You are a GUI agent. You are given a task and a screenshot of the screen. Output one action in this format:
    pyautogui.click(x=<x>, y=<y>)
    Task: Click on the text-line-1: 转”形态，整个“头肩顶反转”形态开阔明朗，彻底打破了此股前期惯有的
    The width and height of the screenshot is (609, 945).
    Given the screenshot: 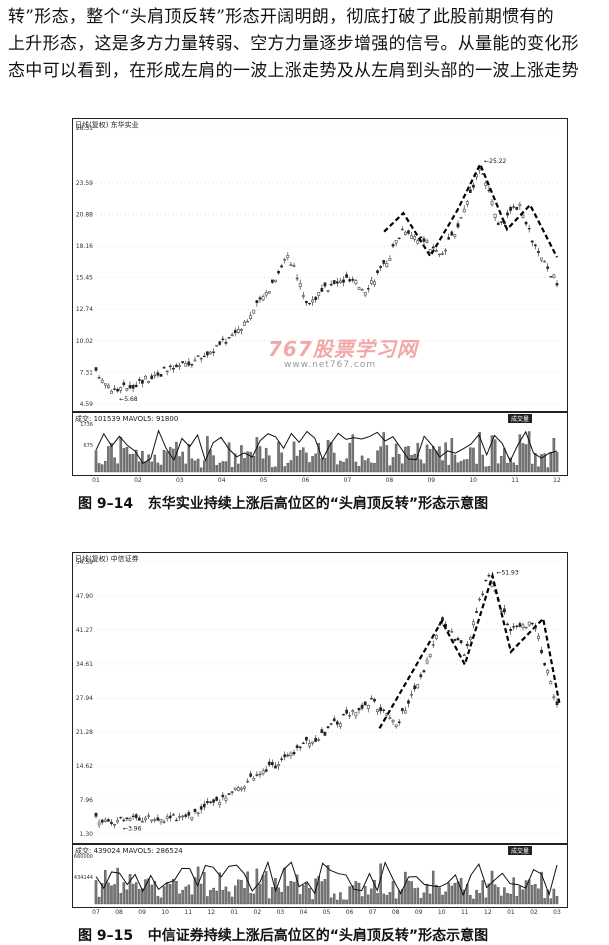 What is the action you would take?
    pyautogui.click(x=281, y=17)
    